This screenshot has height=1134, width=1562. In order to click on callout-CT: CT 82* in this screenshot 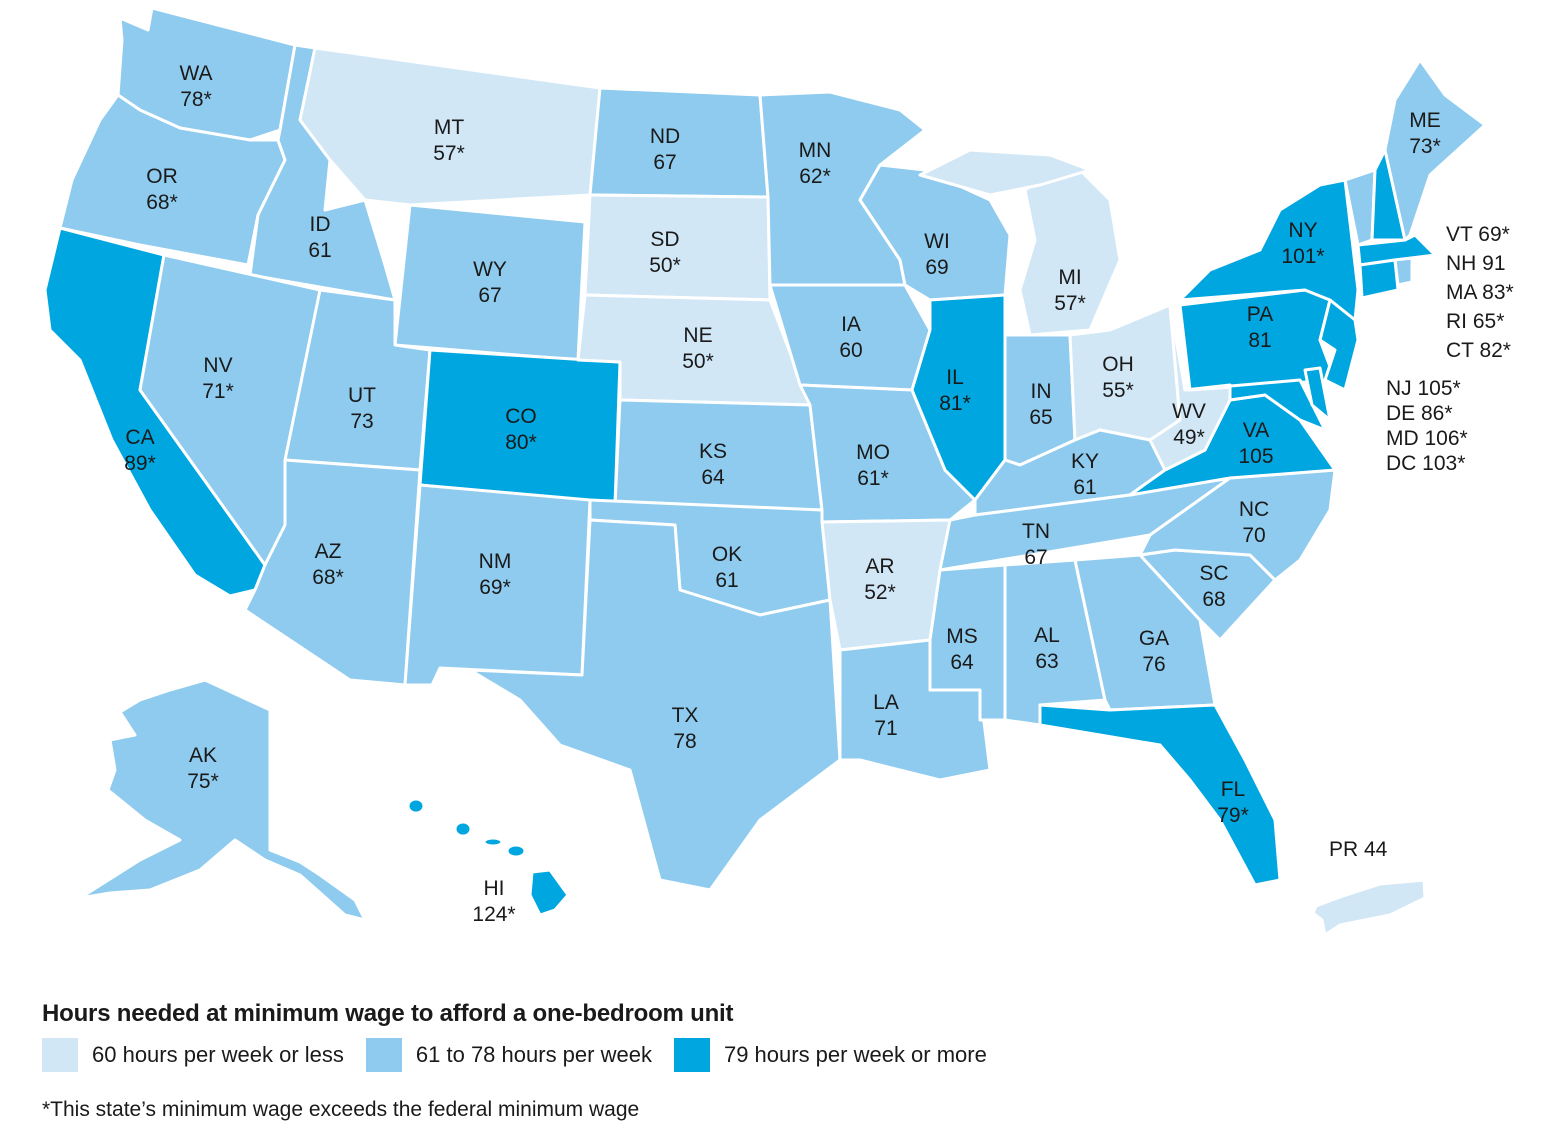, I will do `click(1478, 350)`.